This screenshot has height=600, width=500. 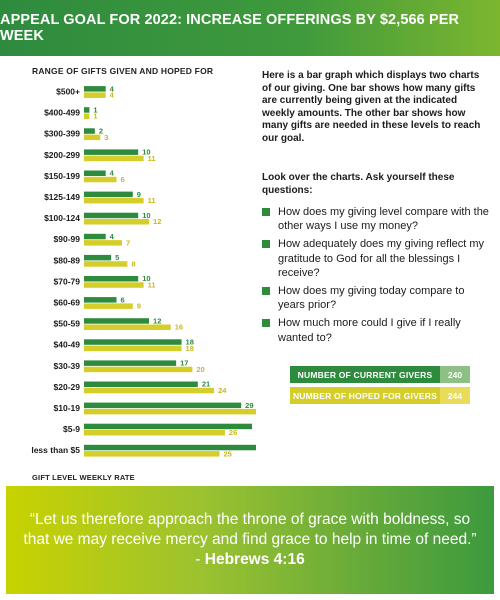 What do you see at coordinates (62, 134) in the screenshot?
I see `category-label: $300-399` at bounding box center [62, 134].